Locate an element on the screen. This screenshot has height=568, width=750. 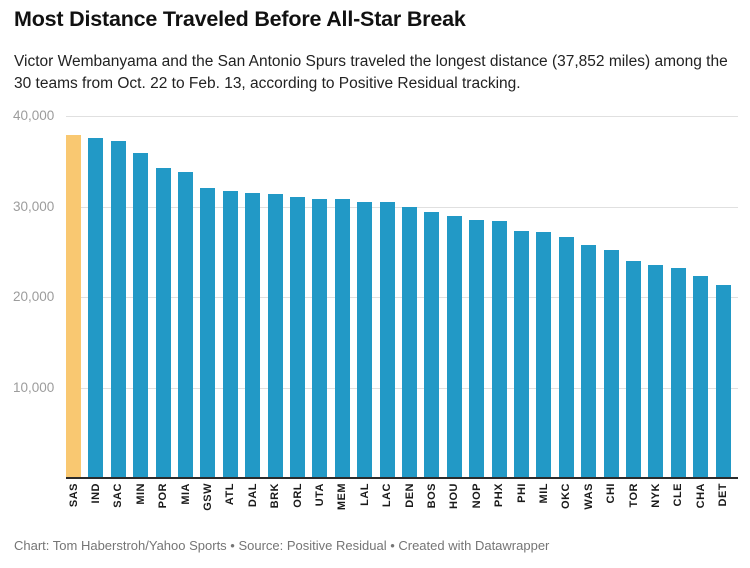
bar-MIL is located at coordinates (544, 355).